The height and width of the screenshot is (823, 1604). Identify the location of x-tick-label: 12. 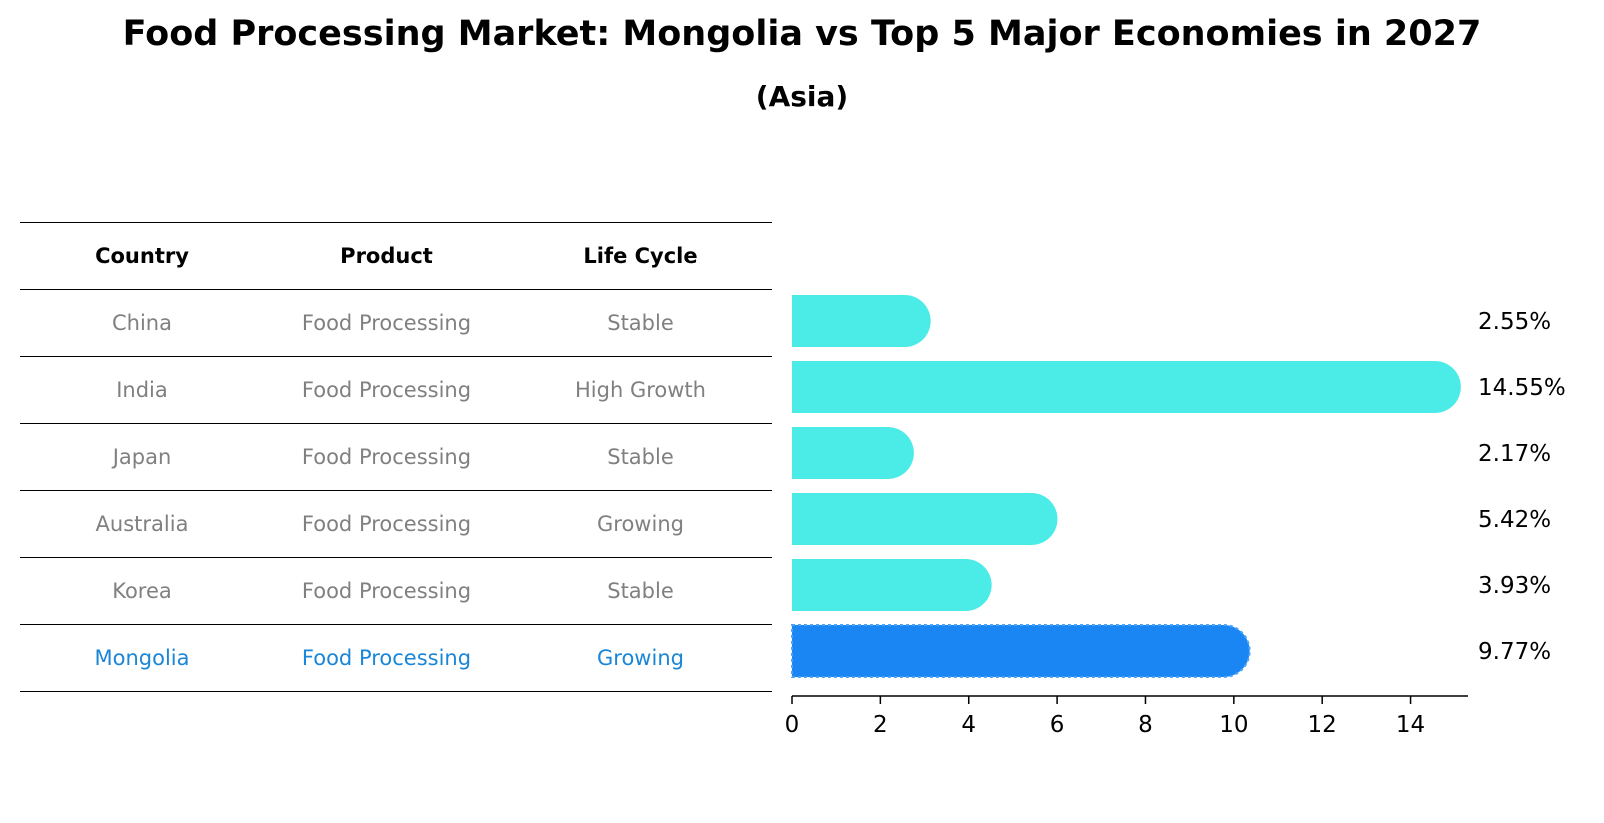
(1322, 725).